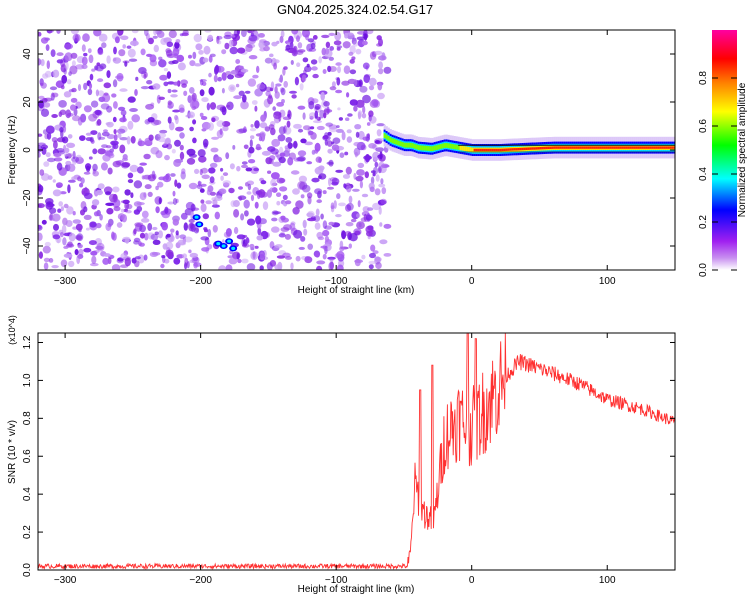 This screenshot has width=750, height=600. I want to click on colorbar-tick-label: 0.2, so click(703, 222).